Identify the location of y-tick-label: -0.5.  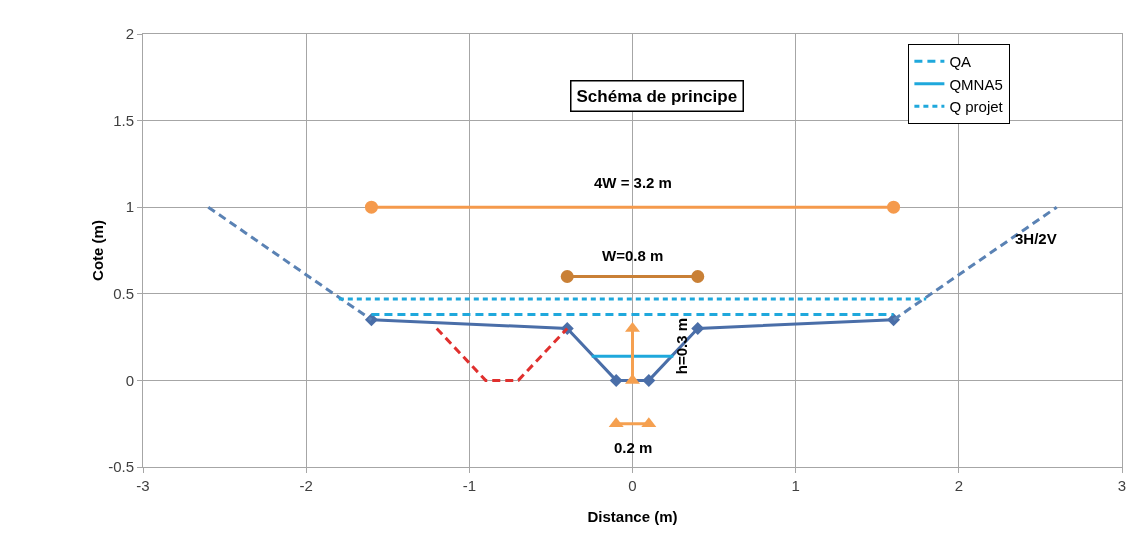
(121, 467).